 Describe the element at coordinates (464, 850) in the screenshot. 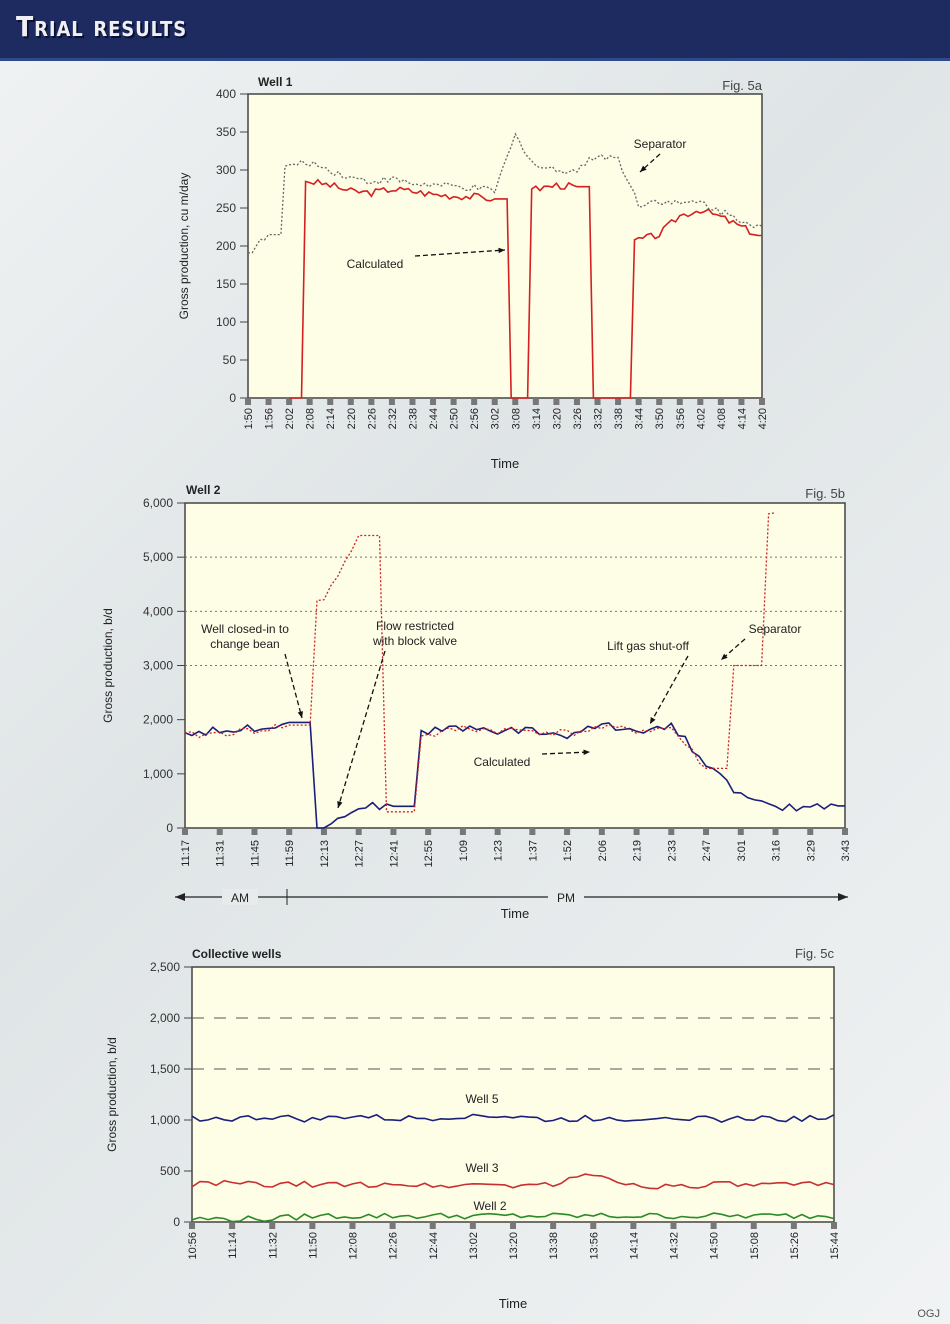

I see `x-tick-label: 1:09` at that location.